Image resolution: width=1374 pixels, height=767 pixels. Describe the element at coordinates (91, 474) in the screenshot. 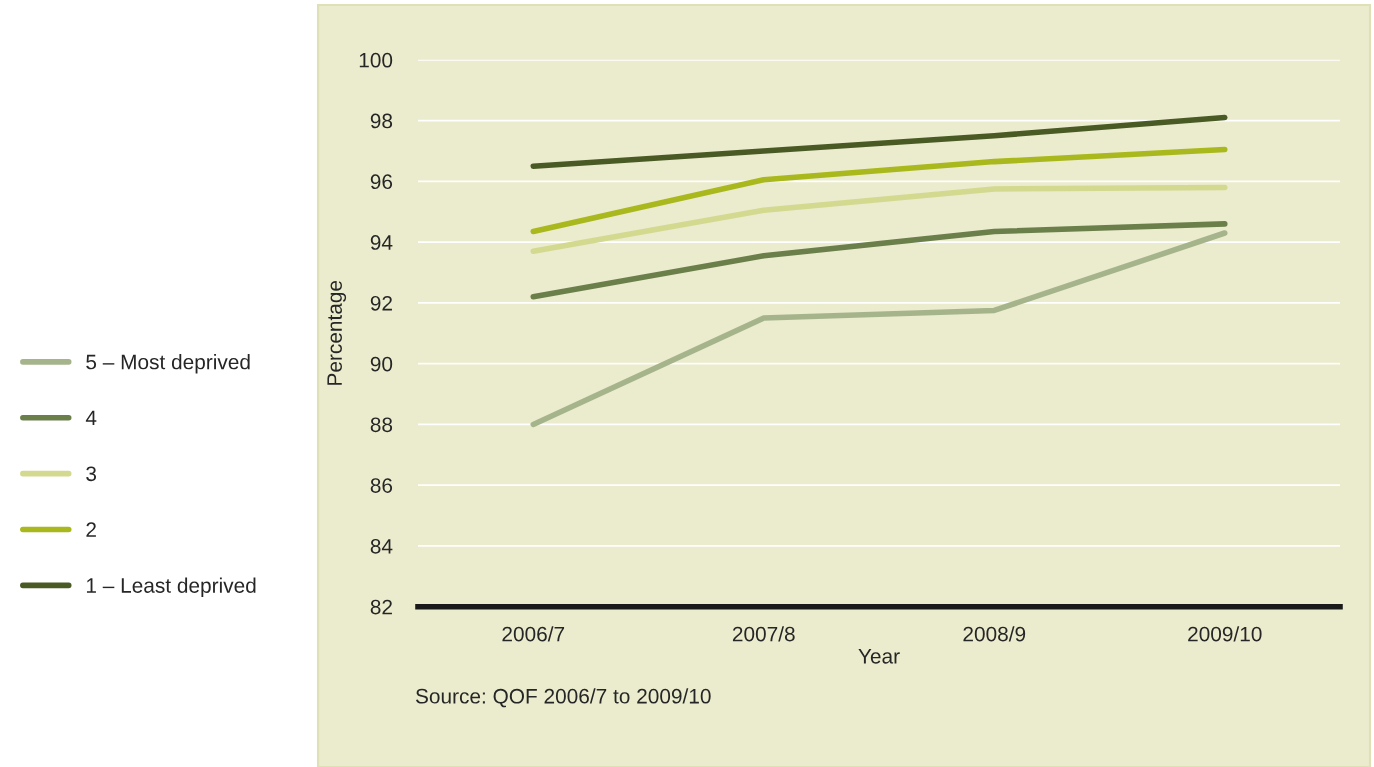

I see `legend-label: 3` at that location.